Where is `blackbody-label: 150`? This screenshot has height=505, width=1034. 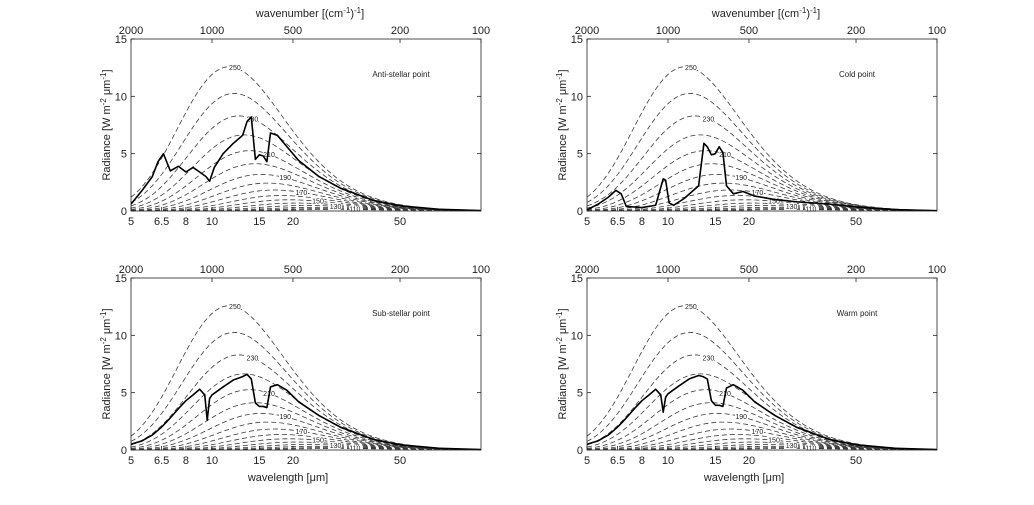 blackbody-label: 150 is located at coordinates (774, 202).